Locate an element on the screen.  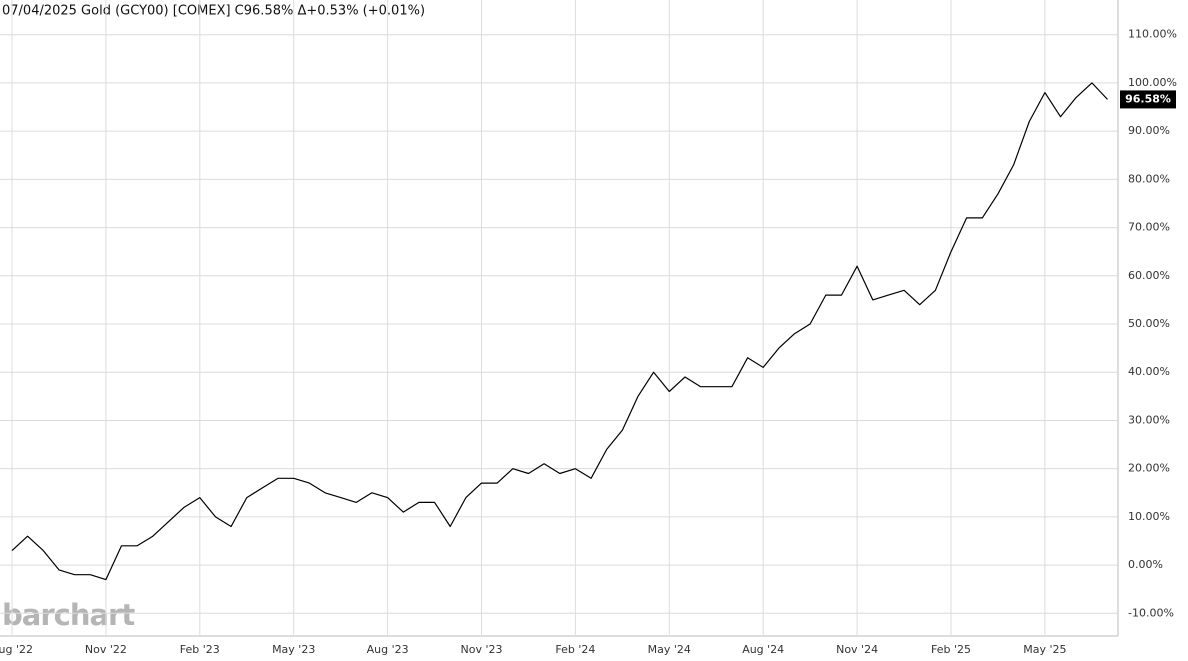
x-tick-label: May '24 is located at coordinates (669, 649).